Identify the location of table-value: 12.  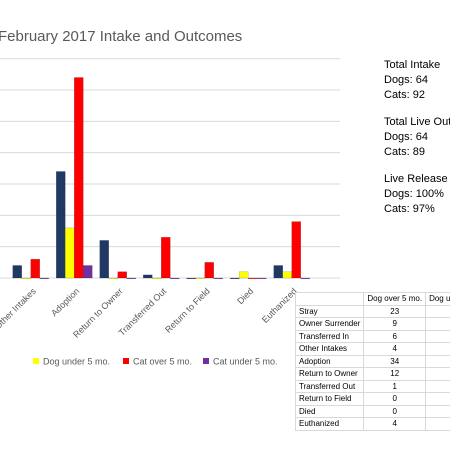
(395, 374).